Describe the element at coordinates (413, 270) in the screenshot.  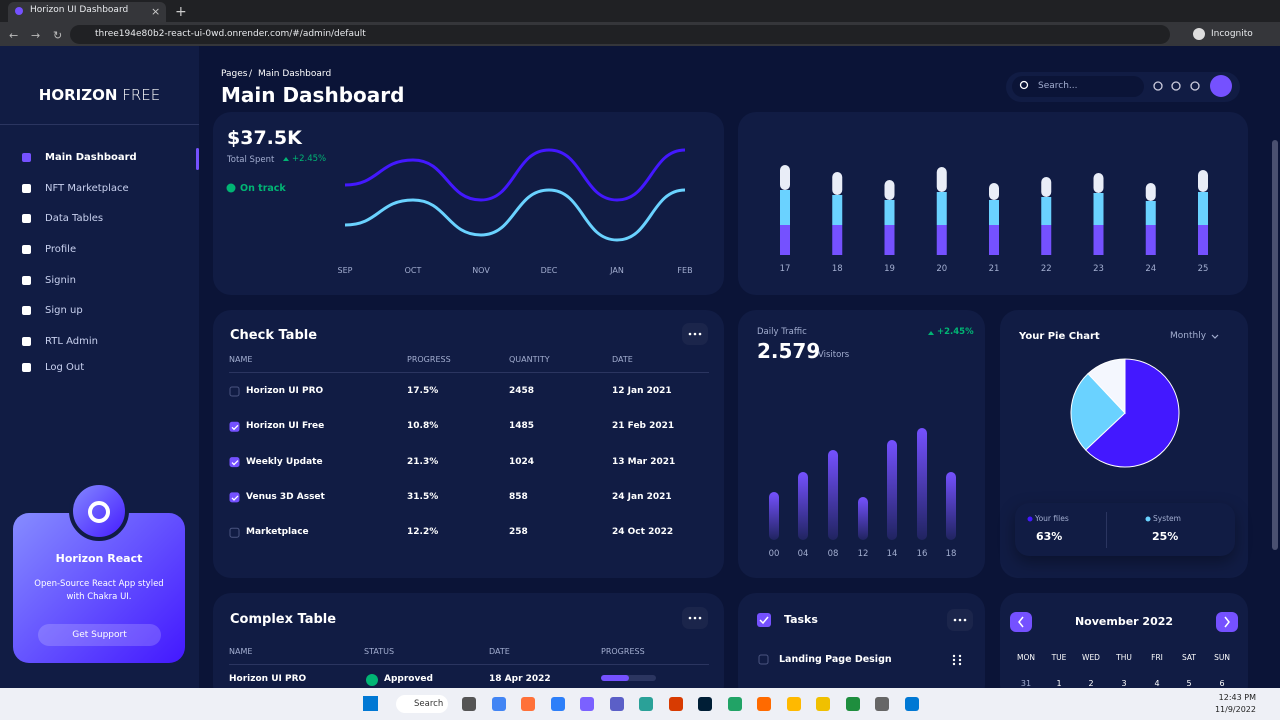
I see `x-tick-label: OCT` at that location.